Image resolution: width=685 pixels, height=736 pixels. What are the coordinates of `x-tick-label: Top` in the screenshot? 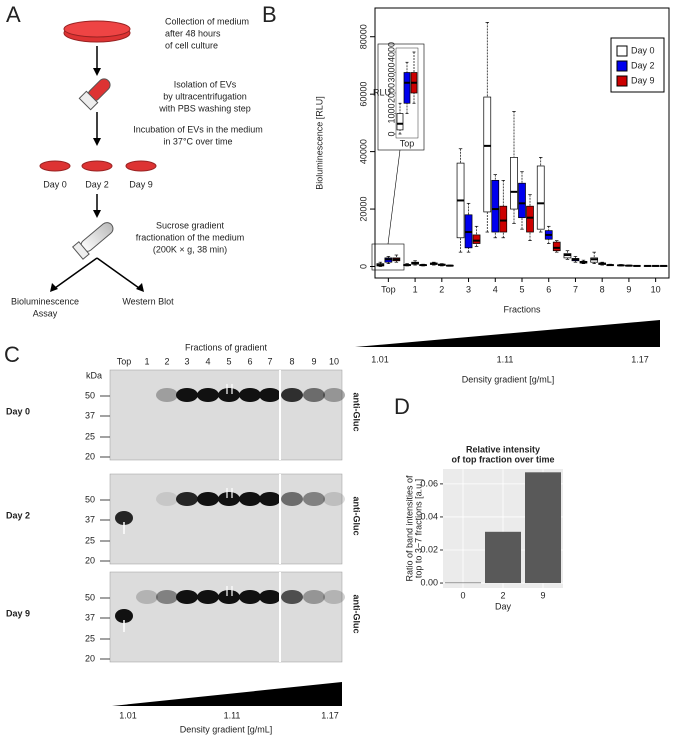 It's located at (388, 289).